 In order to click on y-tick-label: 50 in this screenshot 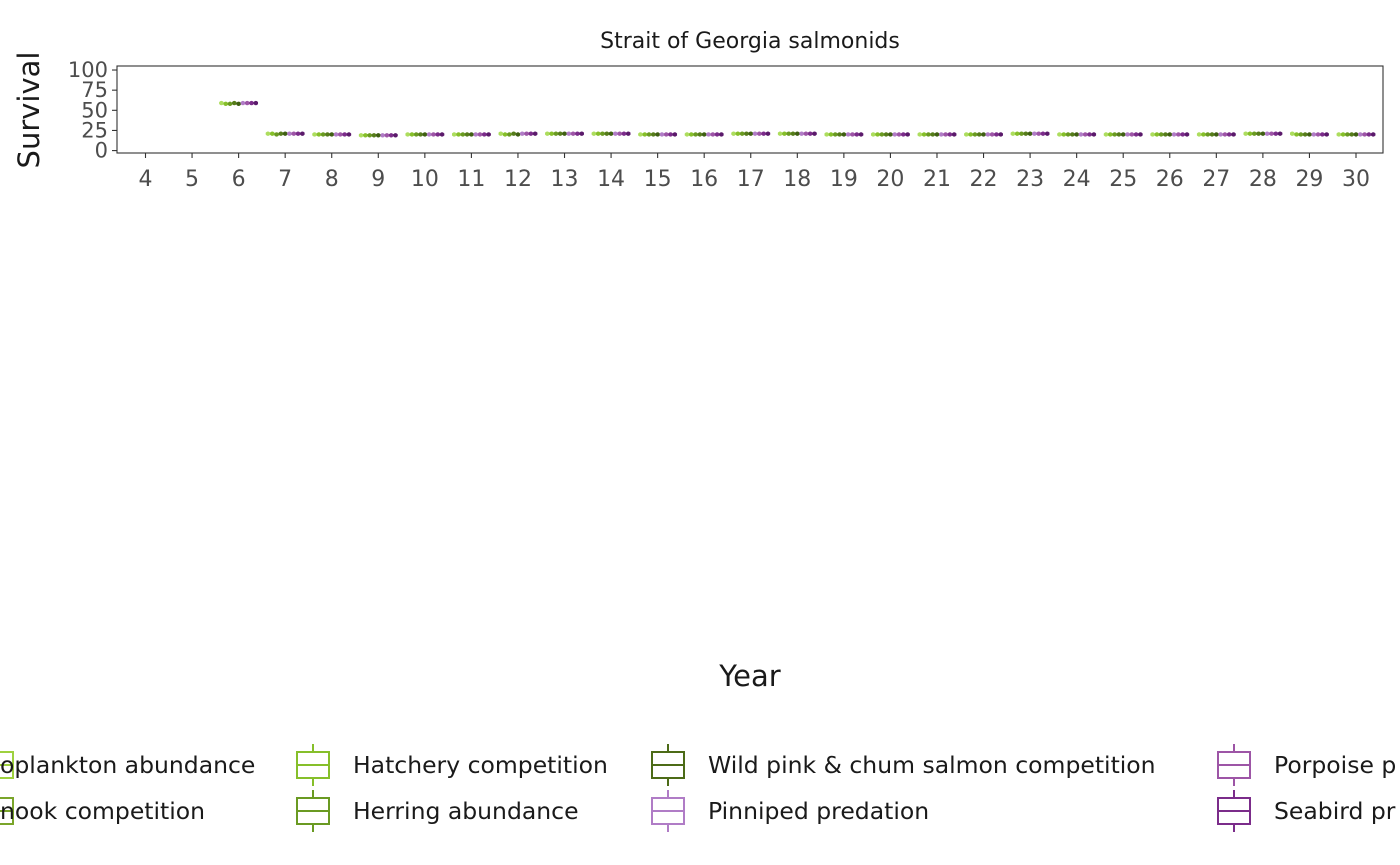, I will do `click(94, 110)`.